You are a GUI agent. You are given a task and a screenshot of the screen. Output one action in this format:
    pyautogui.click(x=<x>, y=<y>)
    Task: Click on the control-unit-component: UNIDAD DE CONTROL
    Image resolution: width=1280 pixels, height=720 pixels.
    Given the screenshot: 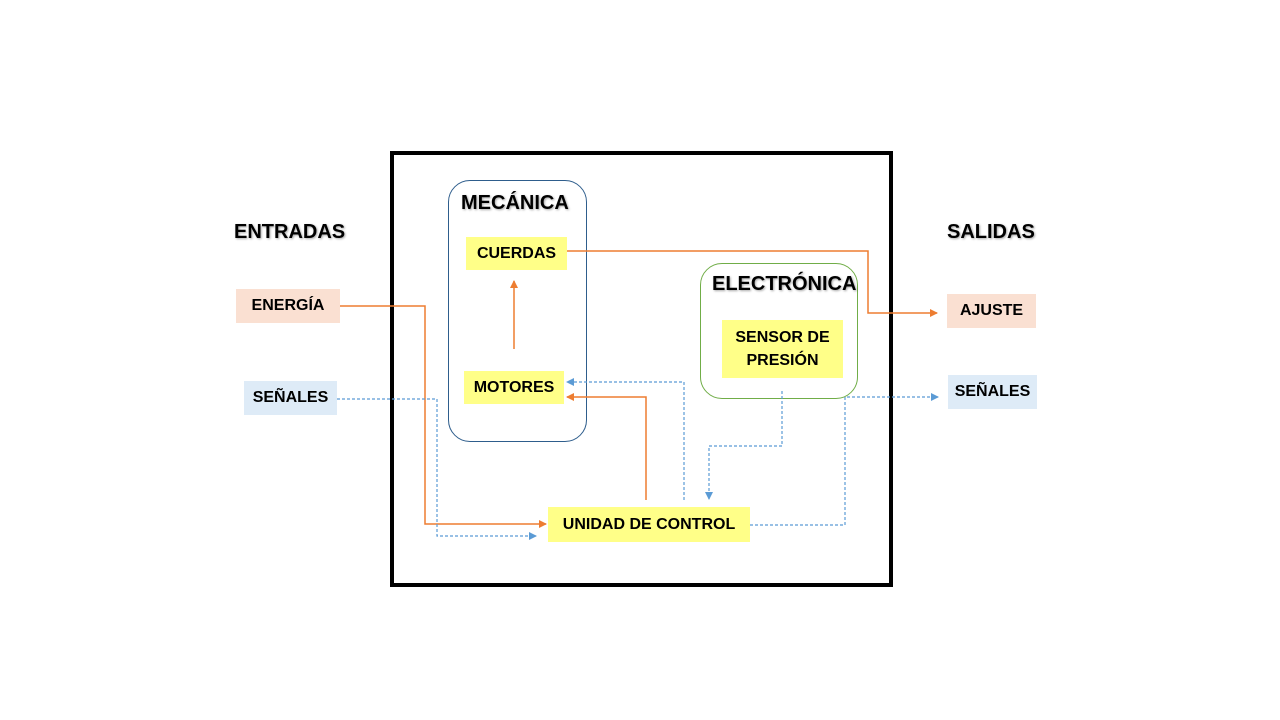 What is the action you would take?
    pyautogui.click(x=649, y=524)
    